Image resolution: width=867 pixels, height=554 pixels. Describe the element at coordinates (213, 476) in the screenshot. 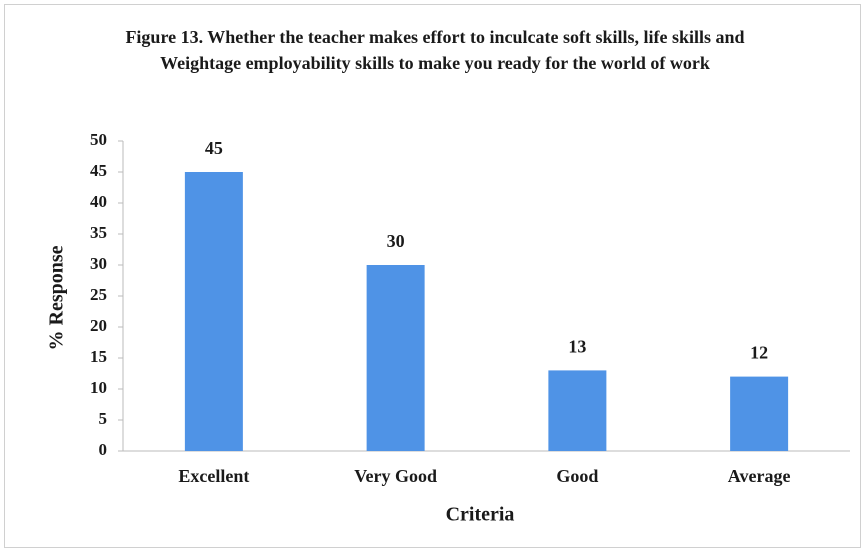

I see `x-tick-label: Excellent` at that location.